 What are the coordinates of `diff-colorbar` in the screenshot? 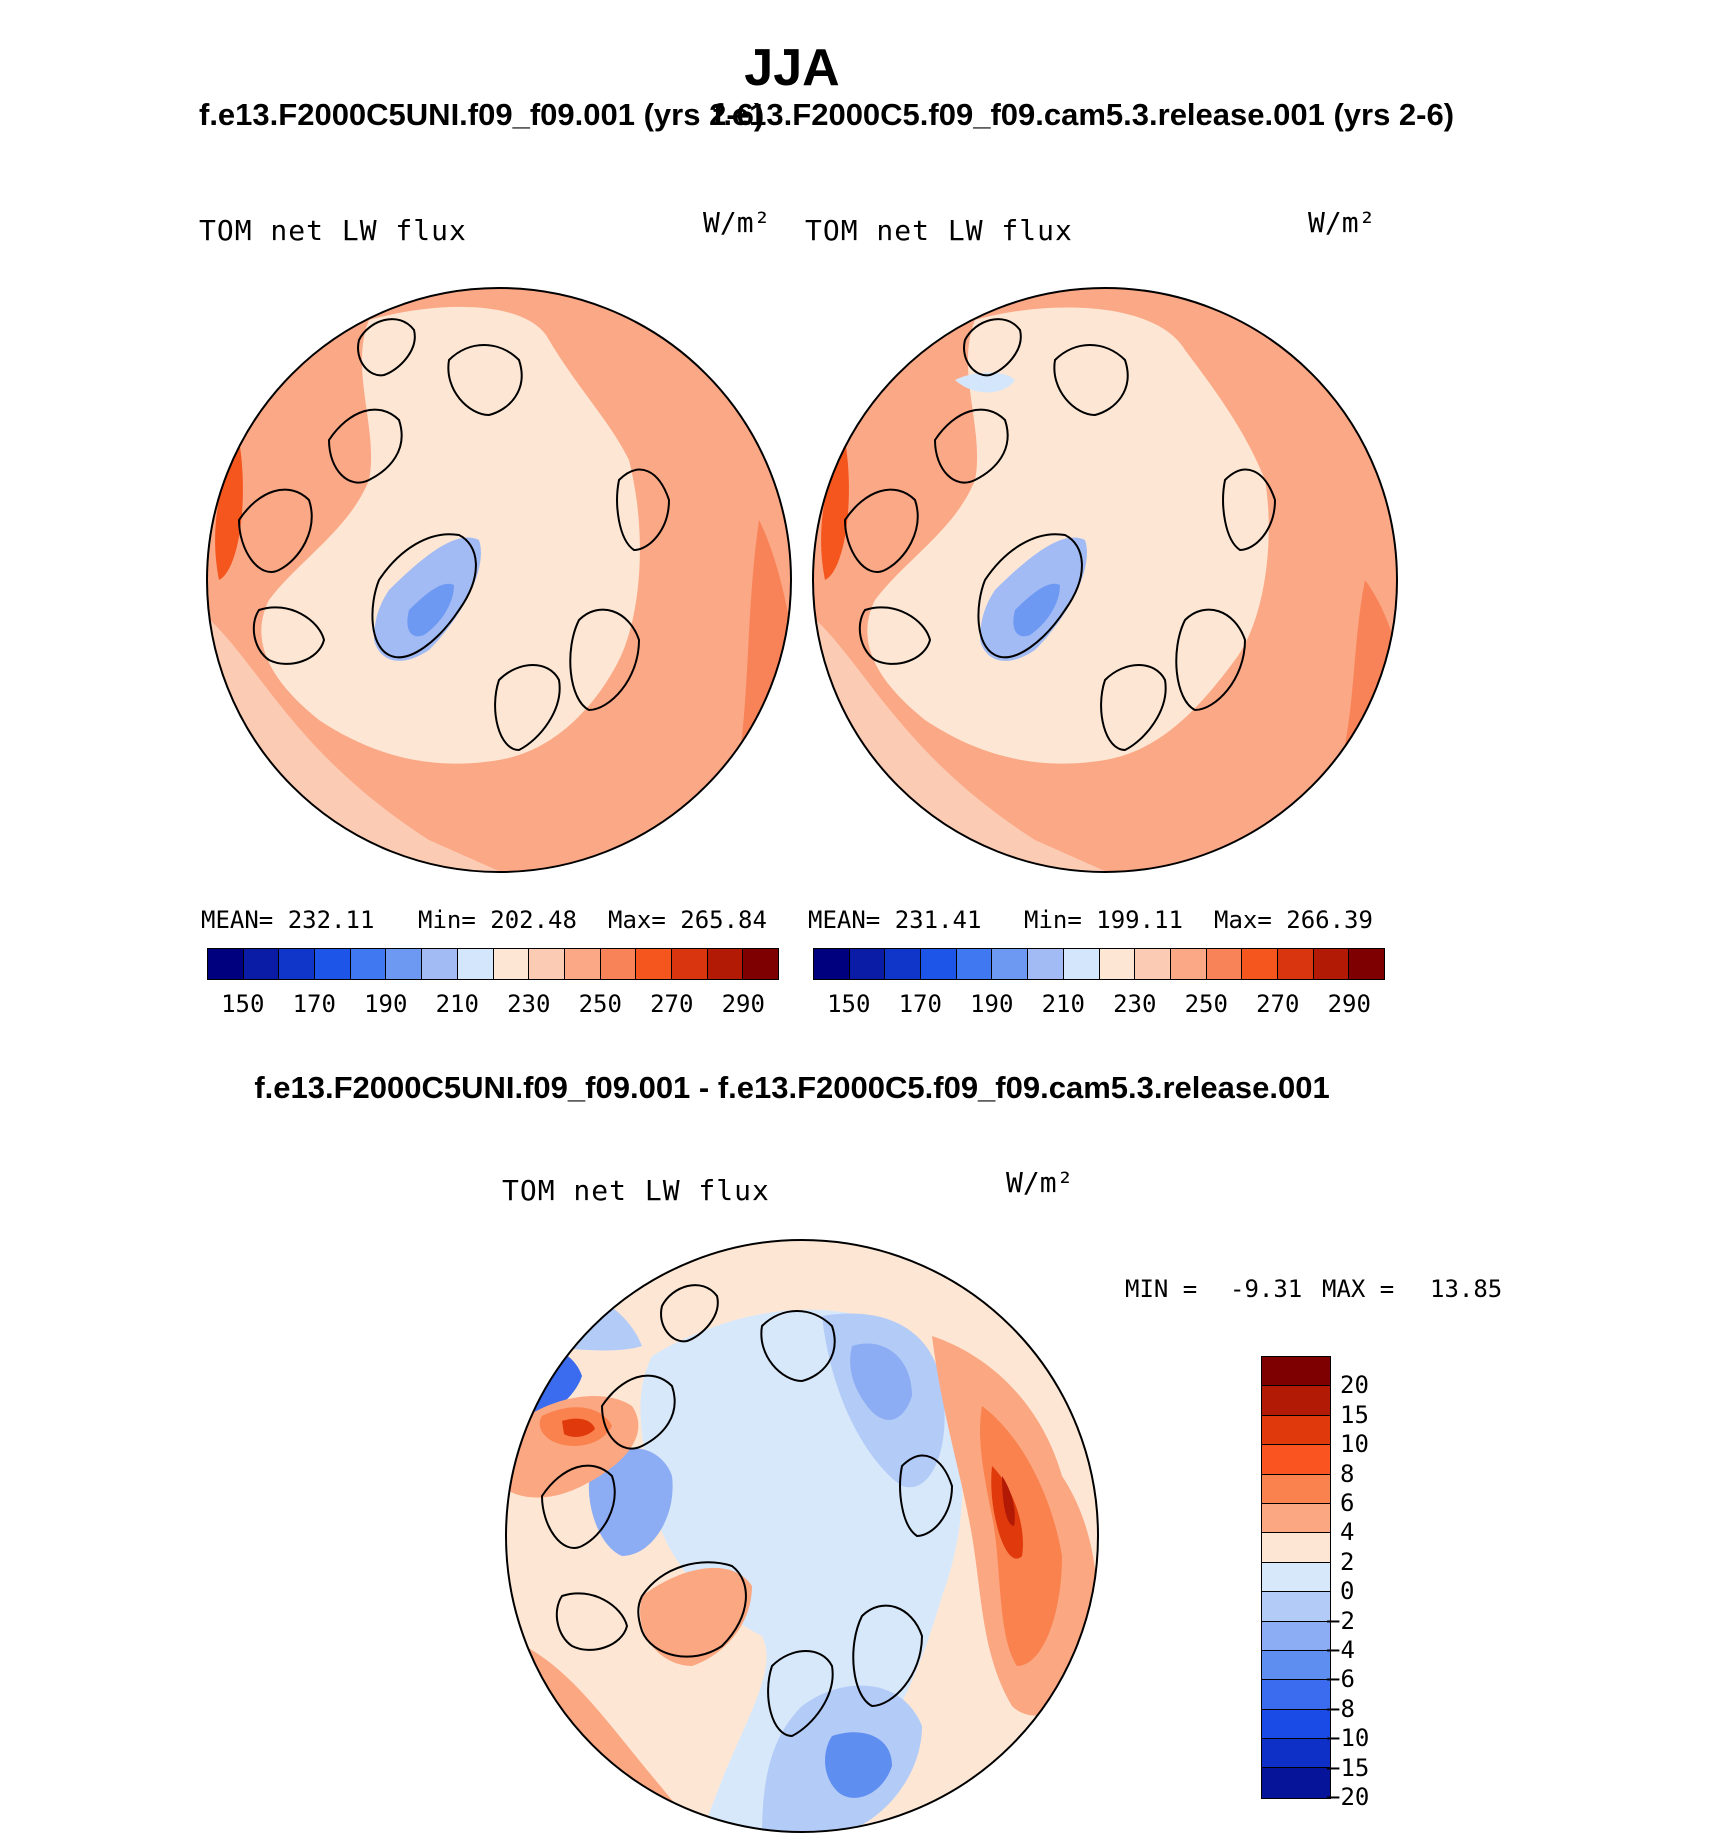 It's located at (1296, 1577).